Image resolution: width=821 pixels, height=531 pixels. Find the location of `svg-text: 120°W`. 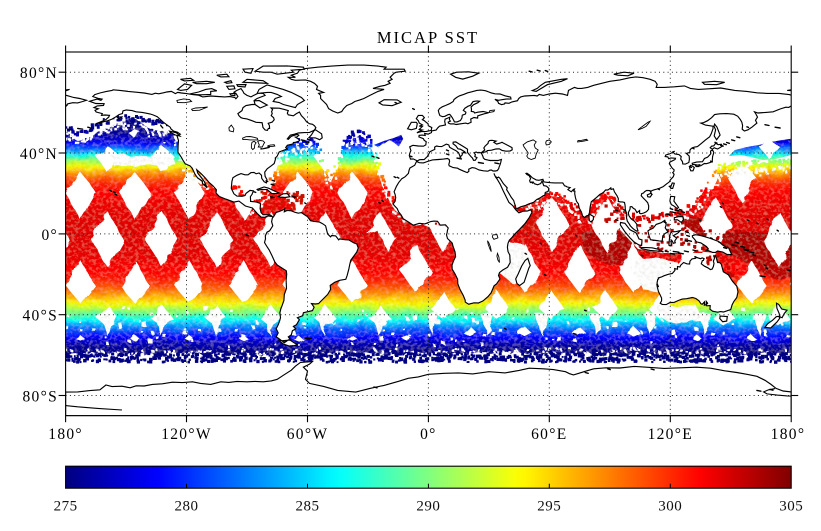

svg-text: 120°W is located at coordinates (186, 434).